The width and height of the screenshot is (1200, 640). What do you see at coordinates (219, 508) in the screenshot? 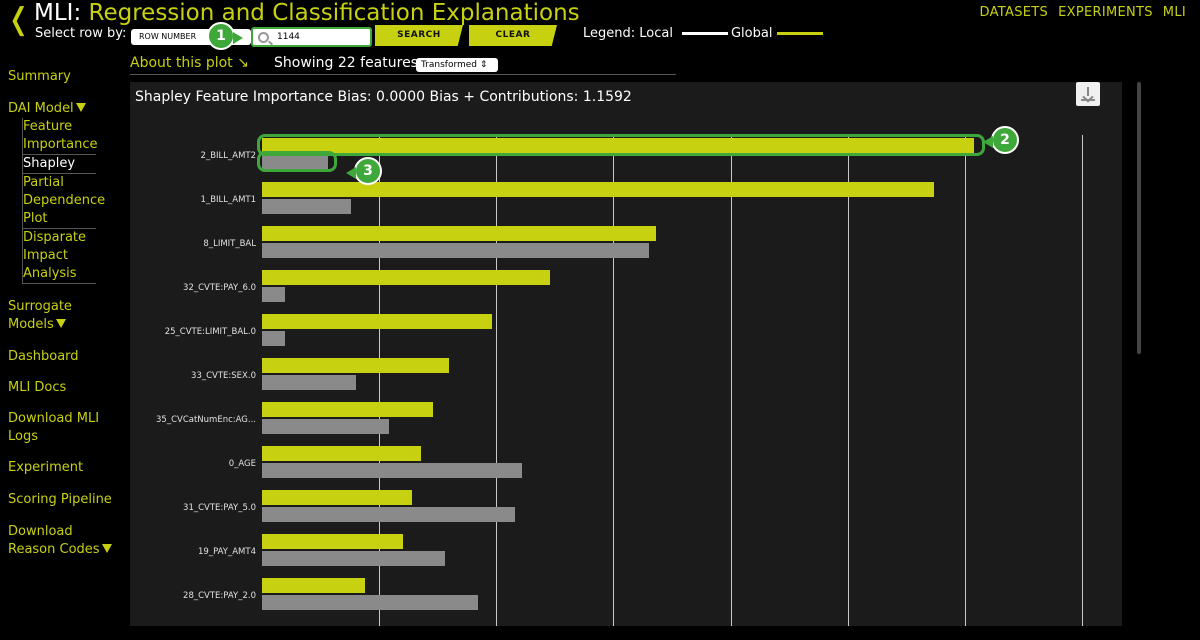
I see `feature-label: 31_CVTE:PAY_5.0` at bounding box center [219, 508].